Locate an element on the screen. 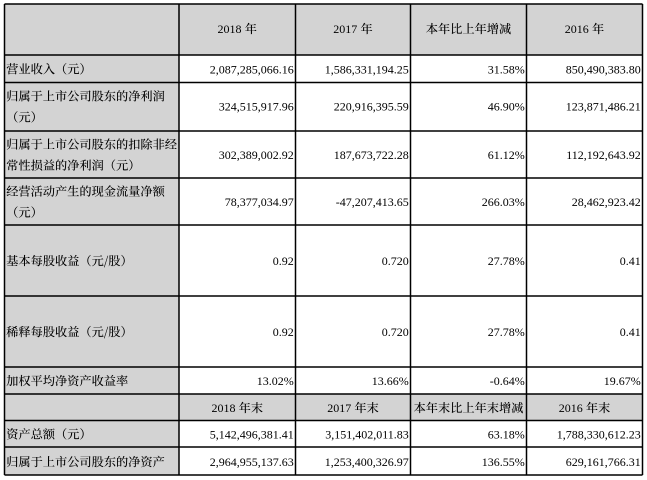 The image size is (647, 480). svg-text: 31.58% is located at coordinates (506, 69).